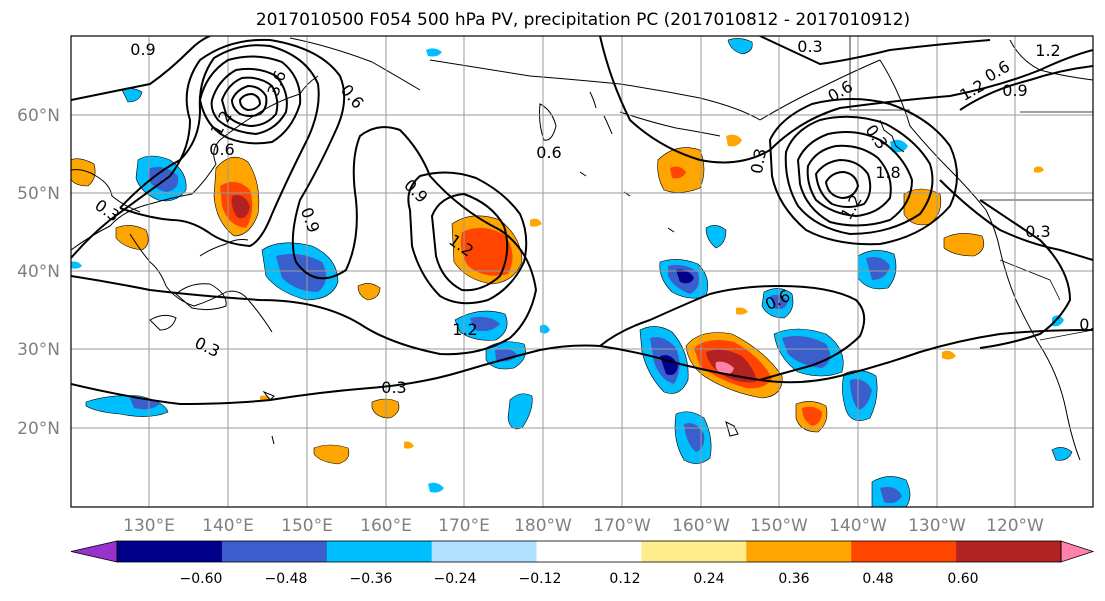 This screenshot has width=1105, height=601. I want to click on colorbar-swatches, so click(582, 551).